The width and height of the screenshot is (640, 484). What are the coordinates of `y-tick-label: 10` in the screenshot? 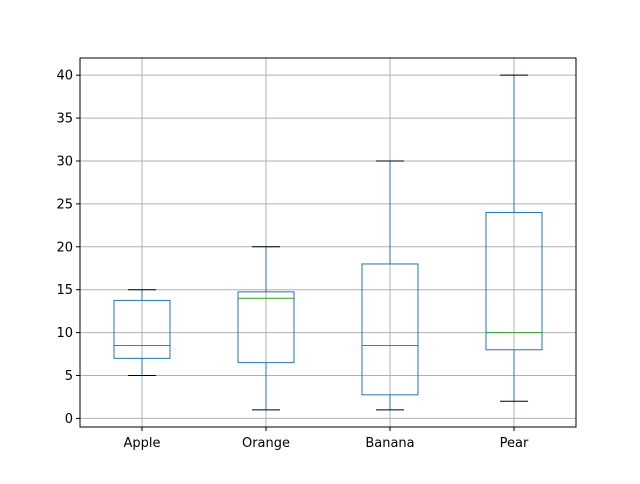 It's located at (64, 333).